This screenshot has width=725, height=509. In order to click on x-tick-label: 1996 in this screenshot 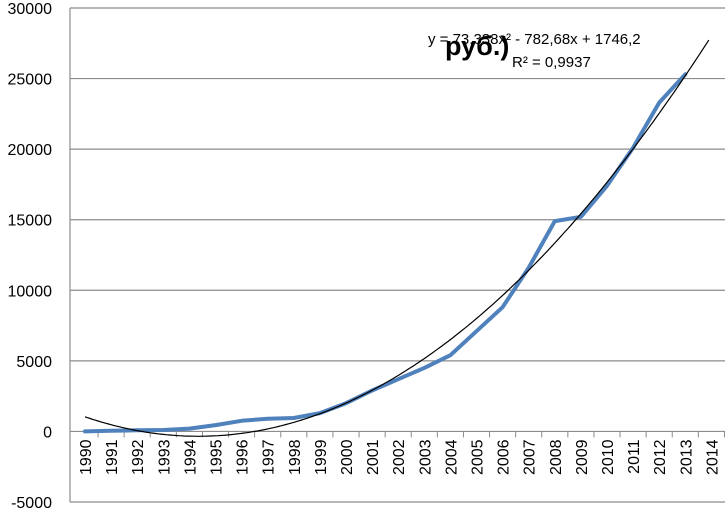, I will do `click(243, 457)`.